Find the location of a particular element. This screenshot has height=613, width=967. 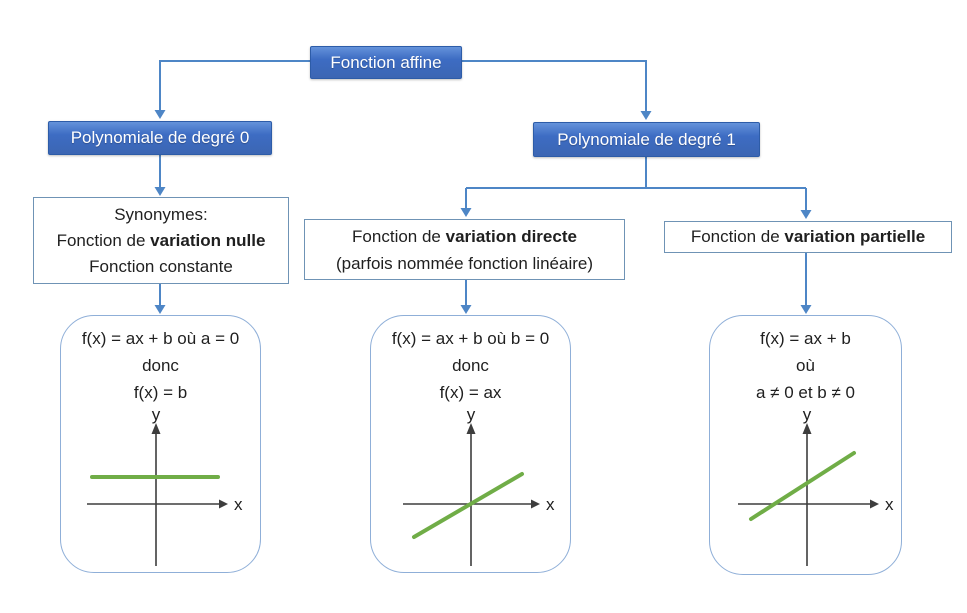

variation-directe-subtitle: (parfois nommée fonction linéaire) is located at coordinates (464, 263).